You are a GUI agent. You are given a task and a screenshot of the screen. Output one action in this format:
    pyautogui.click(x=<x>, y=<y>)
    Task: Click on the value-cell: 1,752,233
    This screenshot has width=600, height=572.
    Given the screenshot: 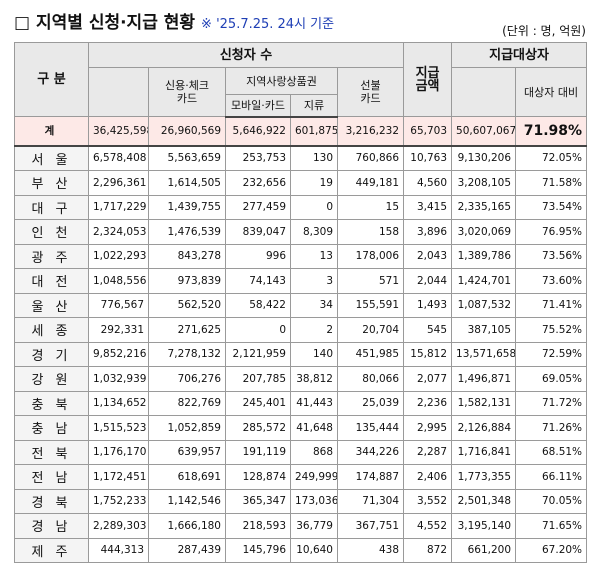 What is the action you would take?
    pyautogui.click(x=118, y=501)
    